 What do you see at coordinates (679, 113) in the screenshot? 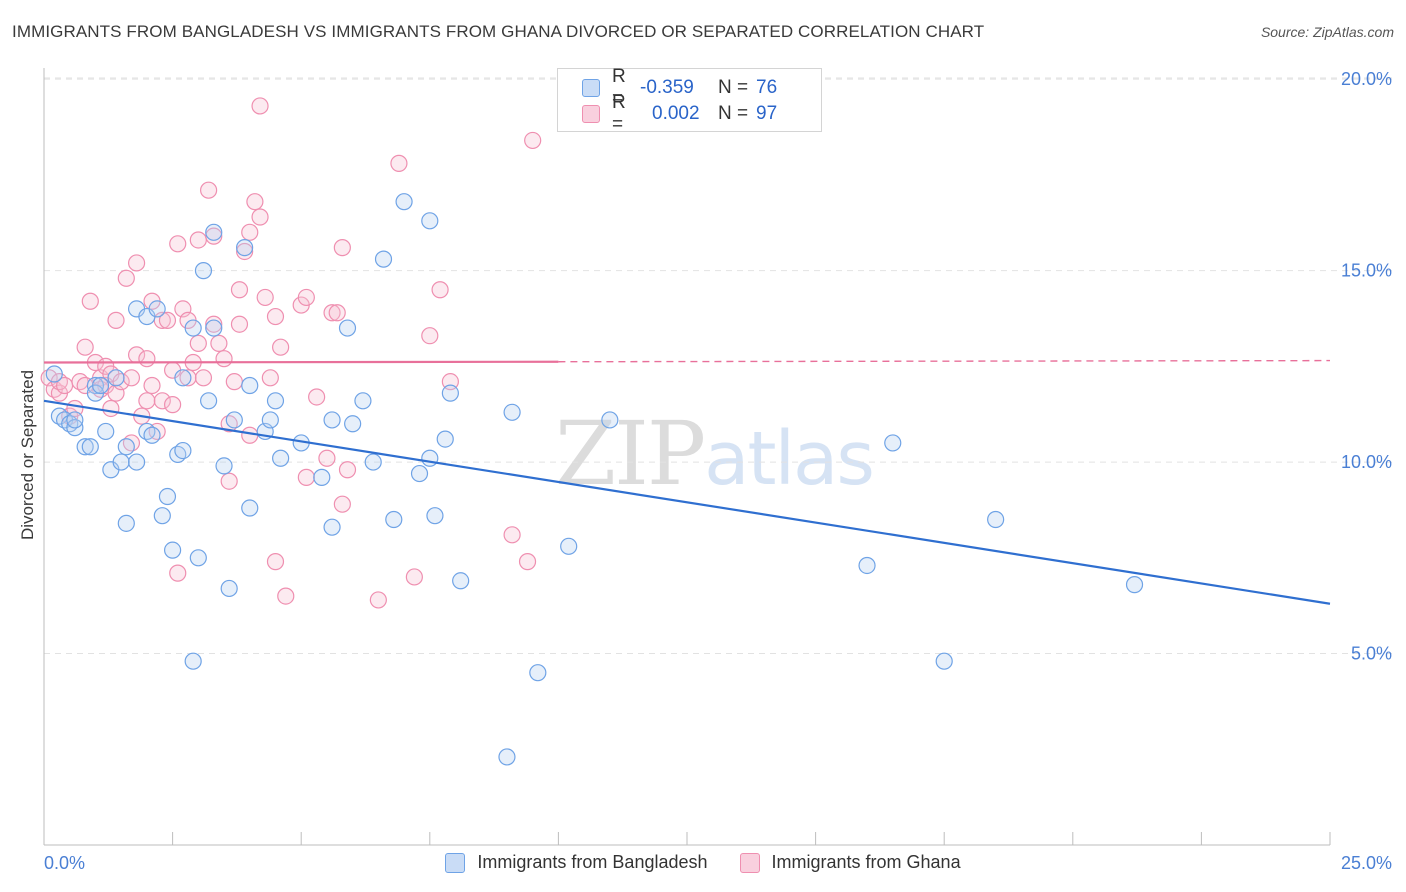
I see `legend-row-ghana: R = 0.002 N = 97` at bounding box center [679, 113].